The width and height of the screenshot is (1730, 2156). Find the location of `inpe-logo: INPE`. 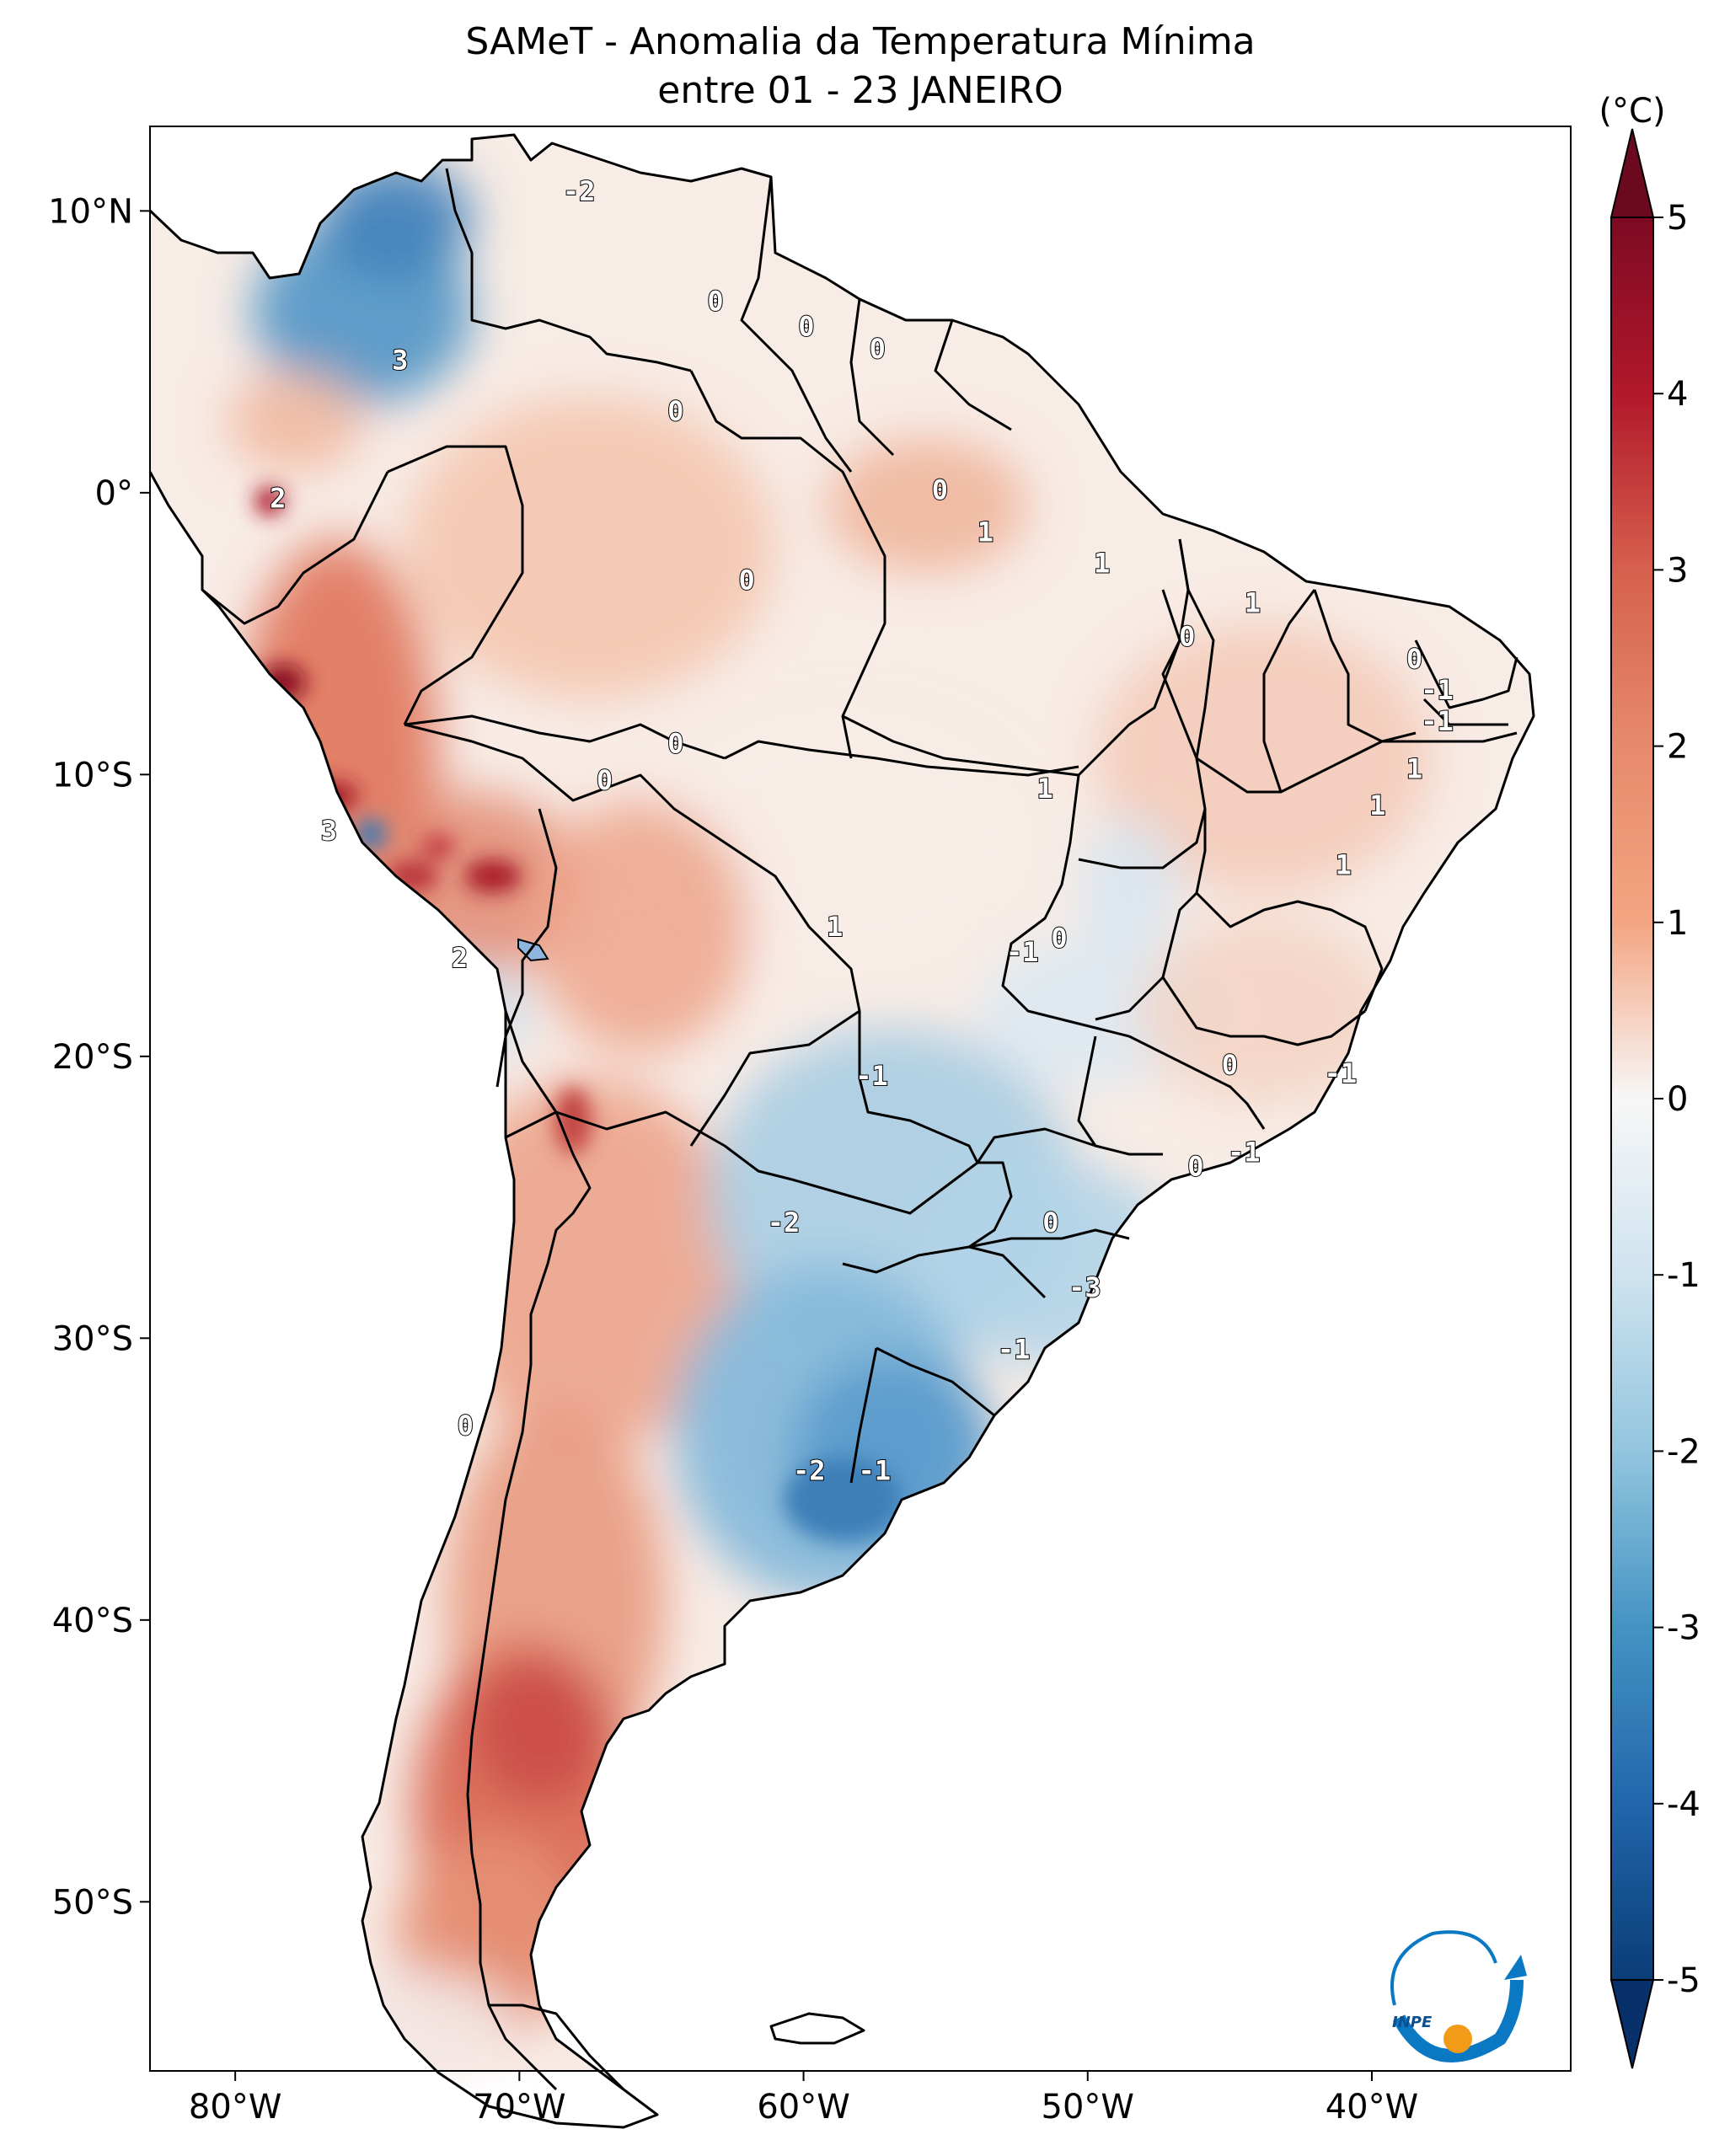

inpe-logo: INPE is located at coordinates (1458, 1996).